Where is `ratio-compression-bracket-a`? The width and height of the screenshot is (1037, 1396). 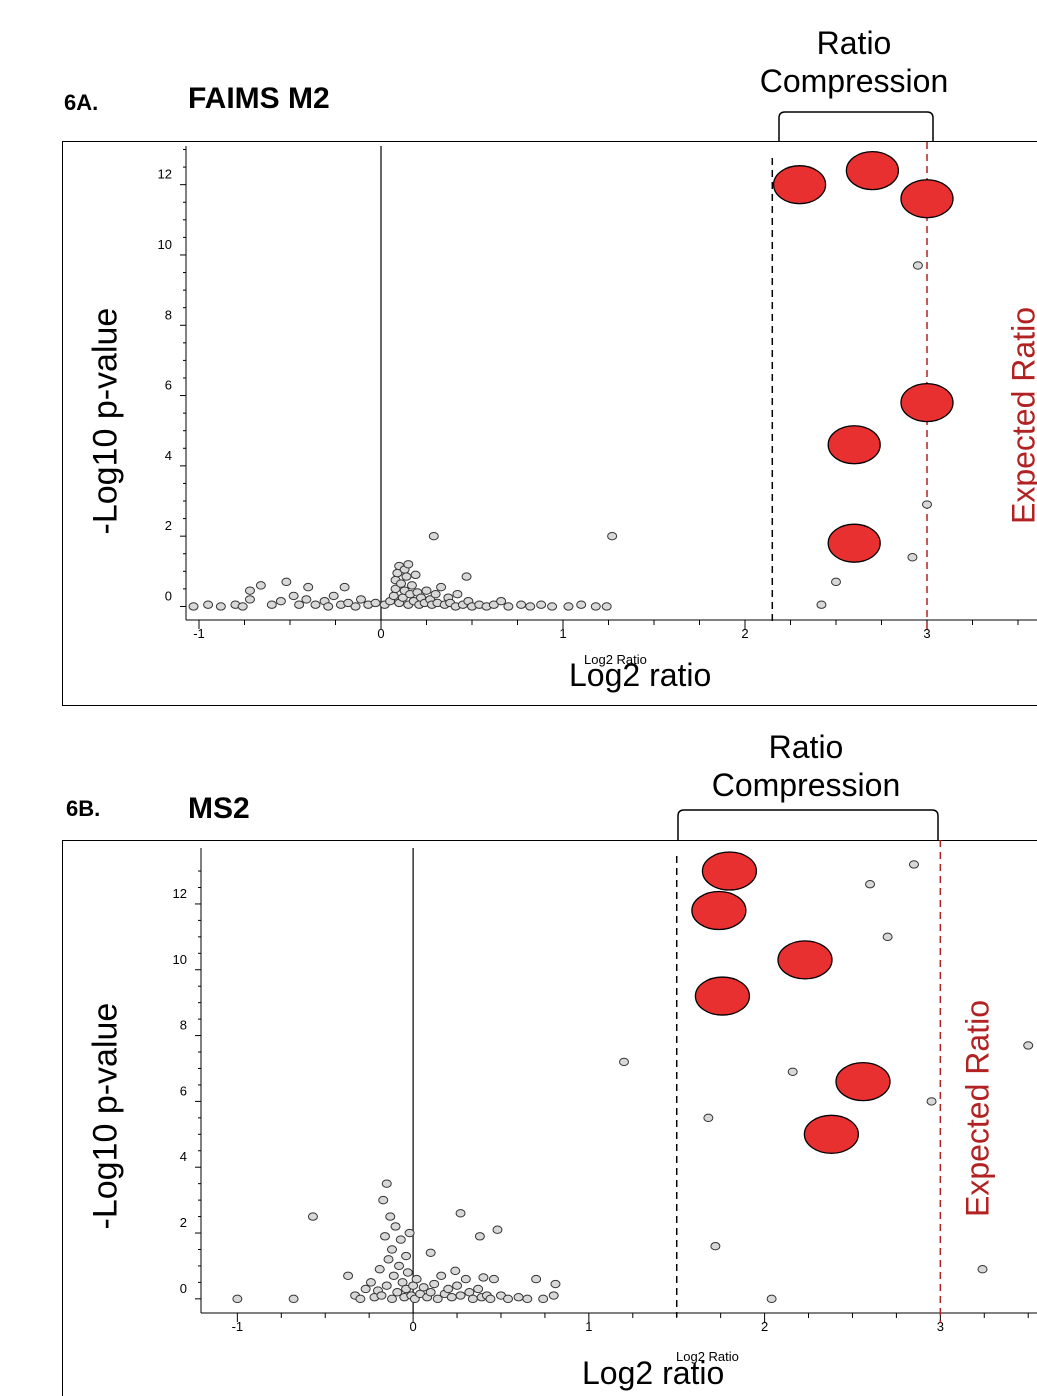 ratio-compression-bracket-a is located at coordinates (856, 126).